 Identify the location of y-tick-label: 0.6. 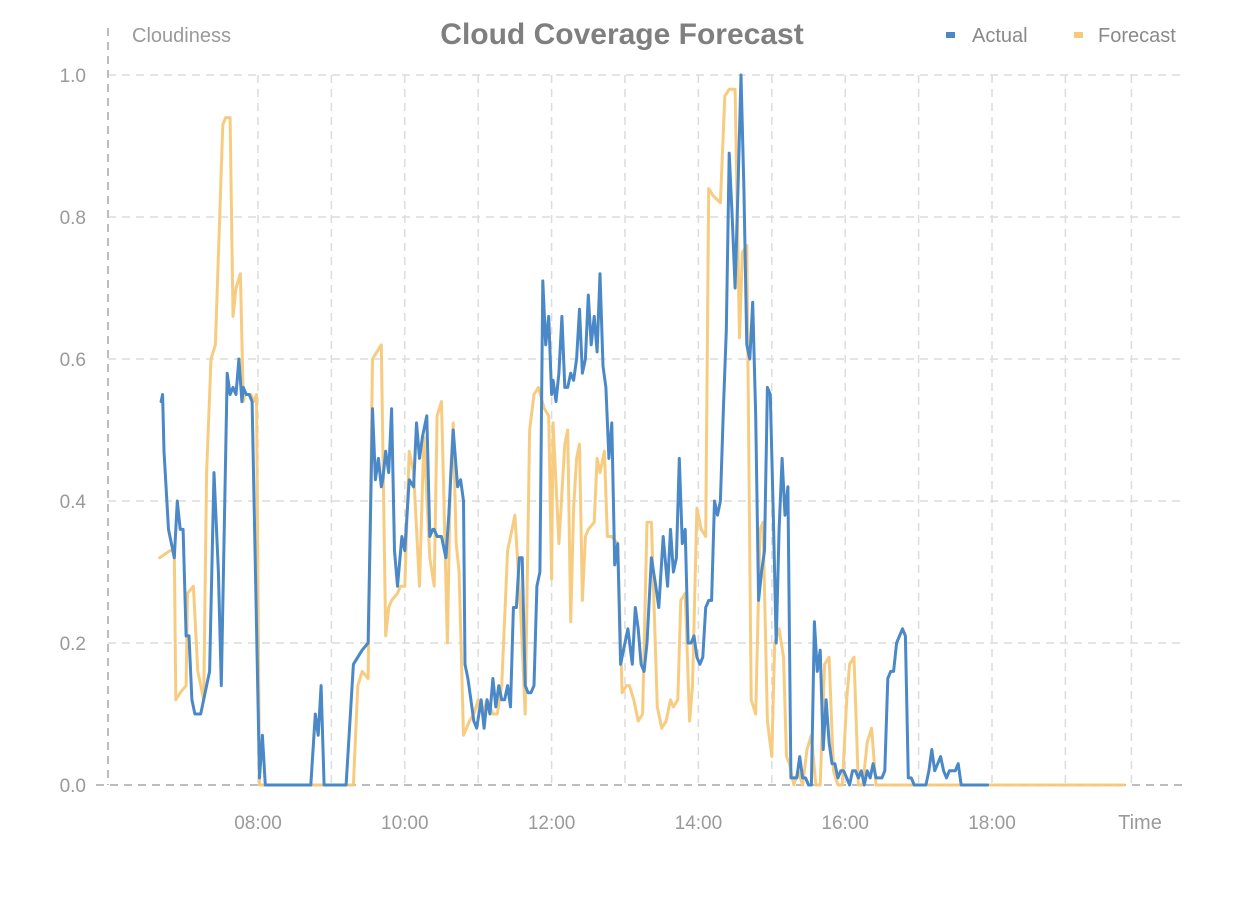
(73, 360).